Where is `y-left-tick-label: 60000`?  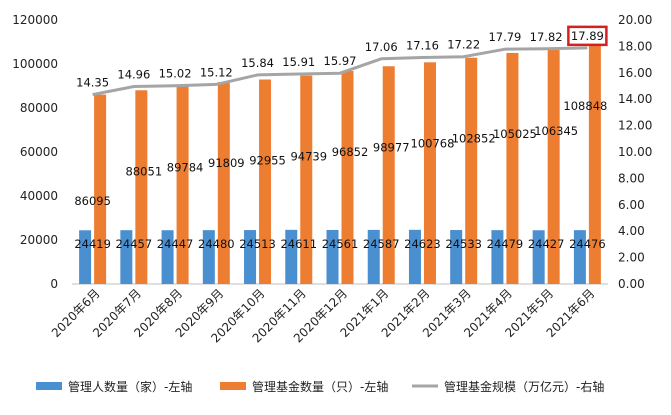 y-left-tick-label: 60000 is located at coordinates (39, 152).